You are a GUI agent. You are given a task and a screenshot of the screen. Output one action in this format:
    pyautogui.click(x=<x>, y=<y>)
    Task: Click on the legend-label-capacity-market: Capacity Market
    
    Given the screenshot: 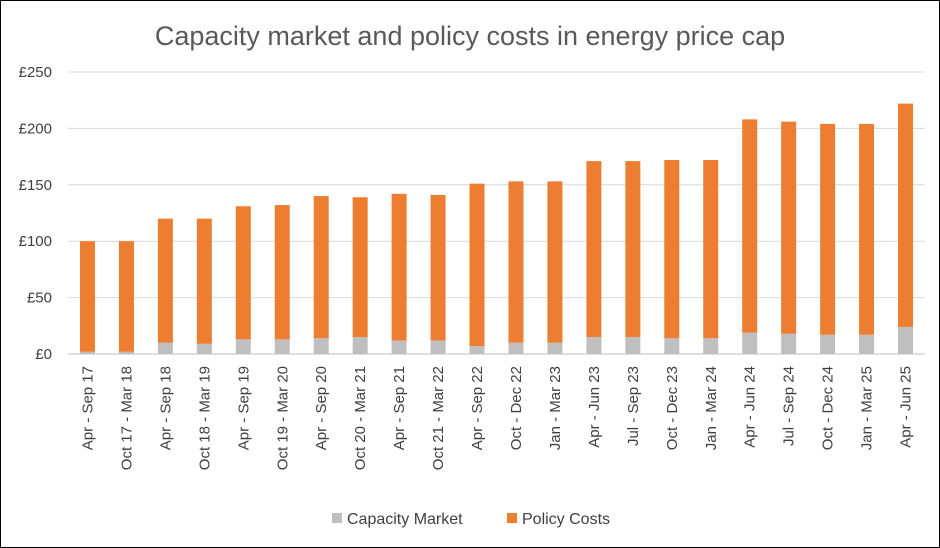 What is the action you would take?
    pyautogui.click(x=405, y=519)
    